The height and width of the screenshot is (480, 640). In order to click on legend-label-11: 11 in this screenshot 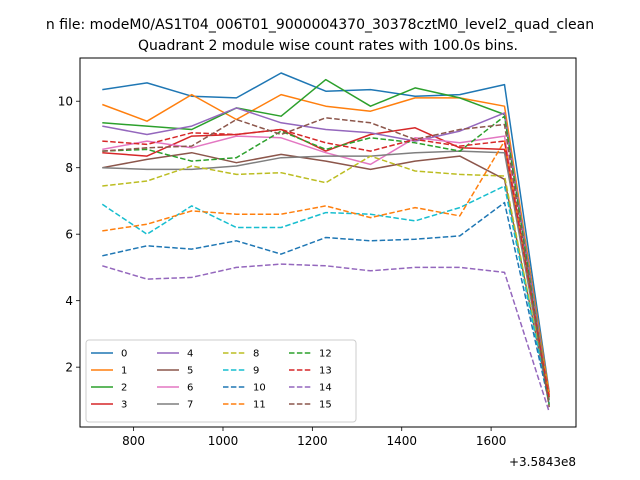, I will do `click(259, 405)`.